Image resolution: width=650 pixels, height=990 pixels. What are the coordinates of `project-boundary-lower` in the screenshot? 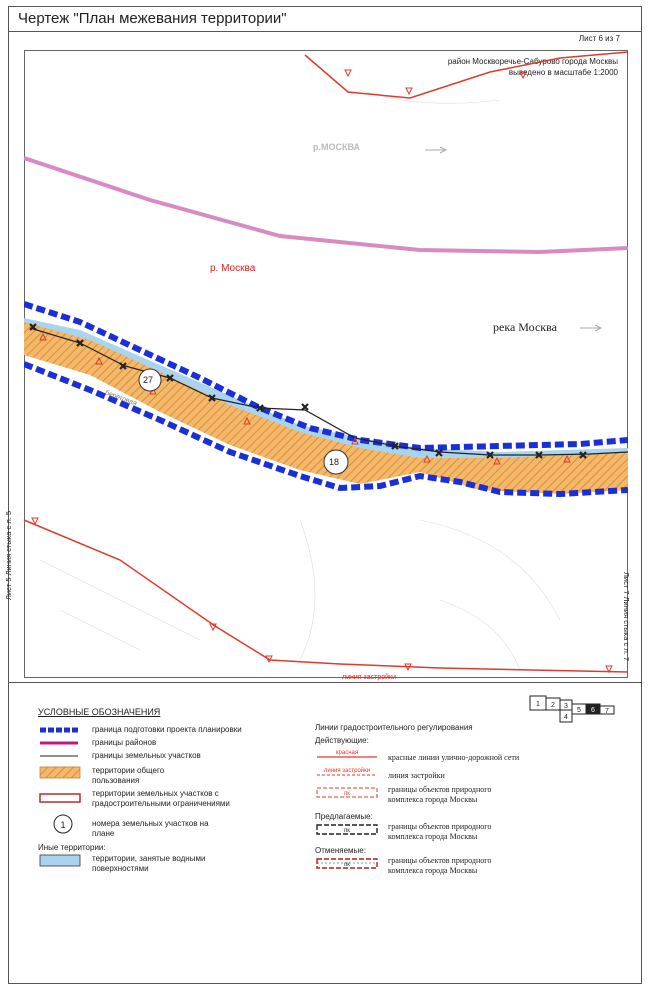 It's located at (326, 429).